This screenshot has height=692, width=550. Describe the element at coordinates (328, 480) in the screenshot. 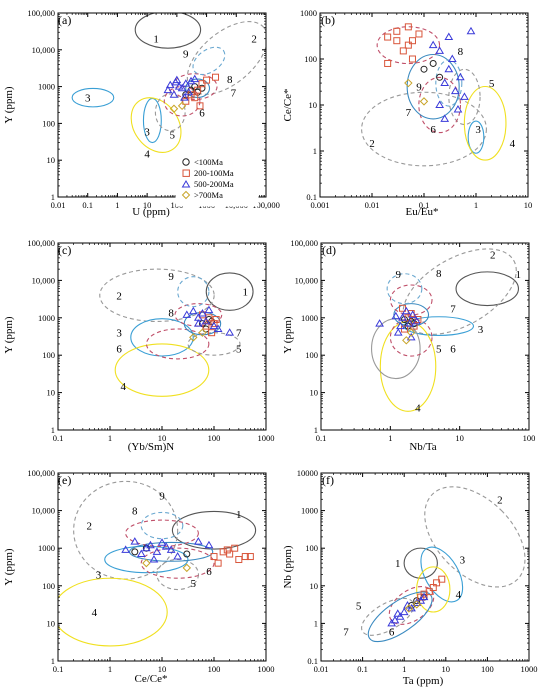

I see `panel-label-f: (f)` at that location.